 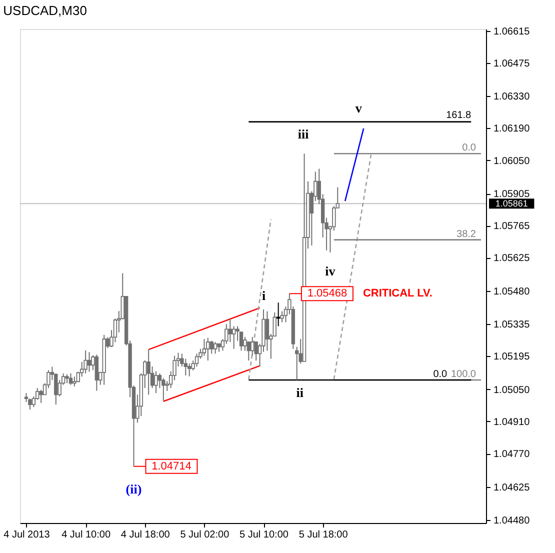 I want to click on annotation: 161.8, so click(x=459, y=115).